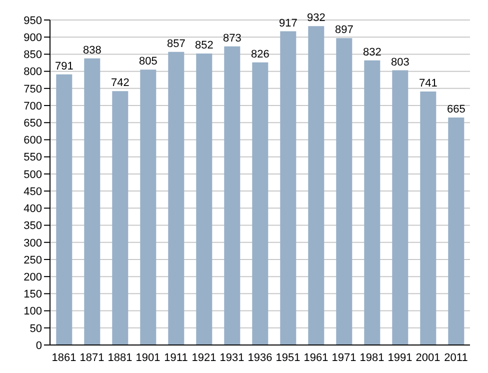 The width and height of the screenshot is (488, 373). I want to click on y-tick-label: 700, so click(33, 106).